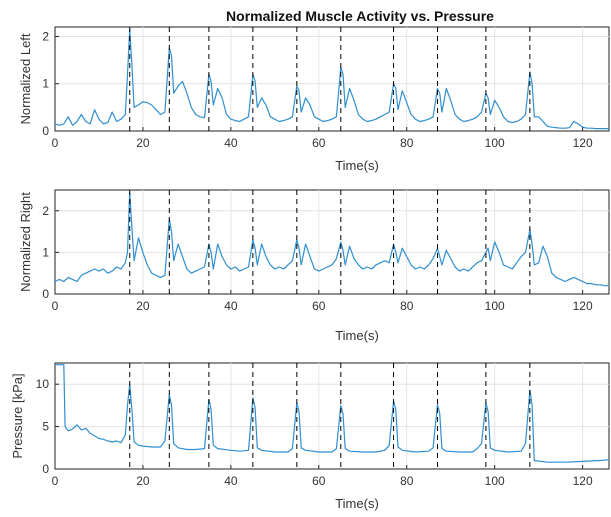  Describe the element at coordinates (45, 427) in the screenshot. I see `y-tick-label: 5` at that location.